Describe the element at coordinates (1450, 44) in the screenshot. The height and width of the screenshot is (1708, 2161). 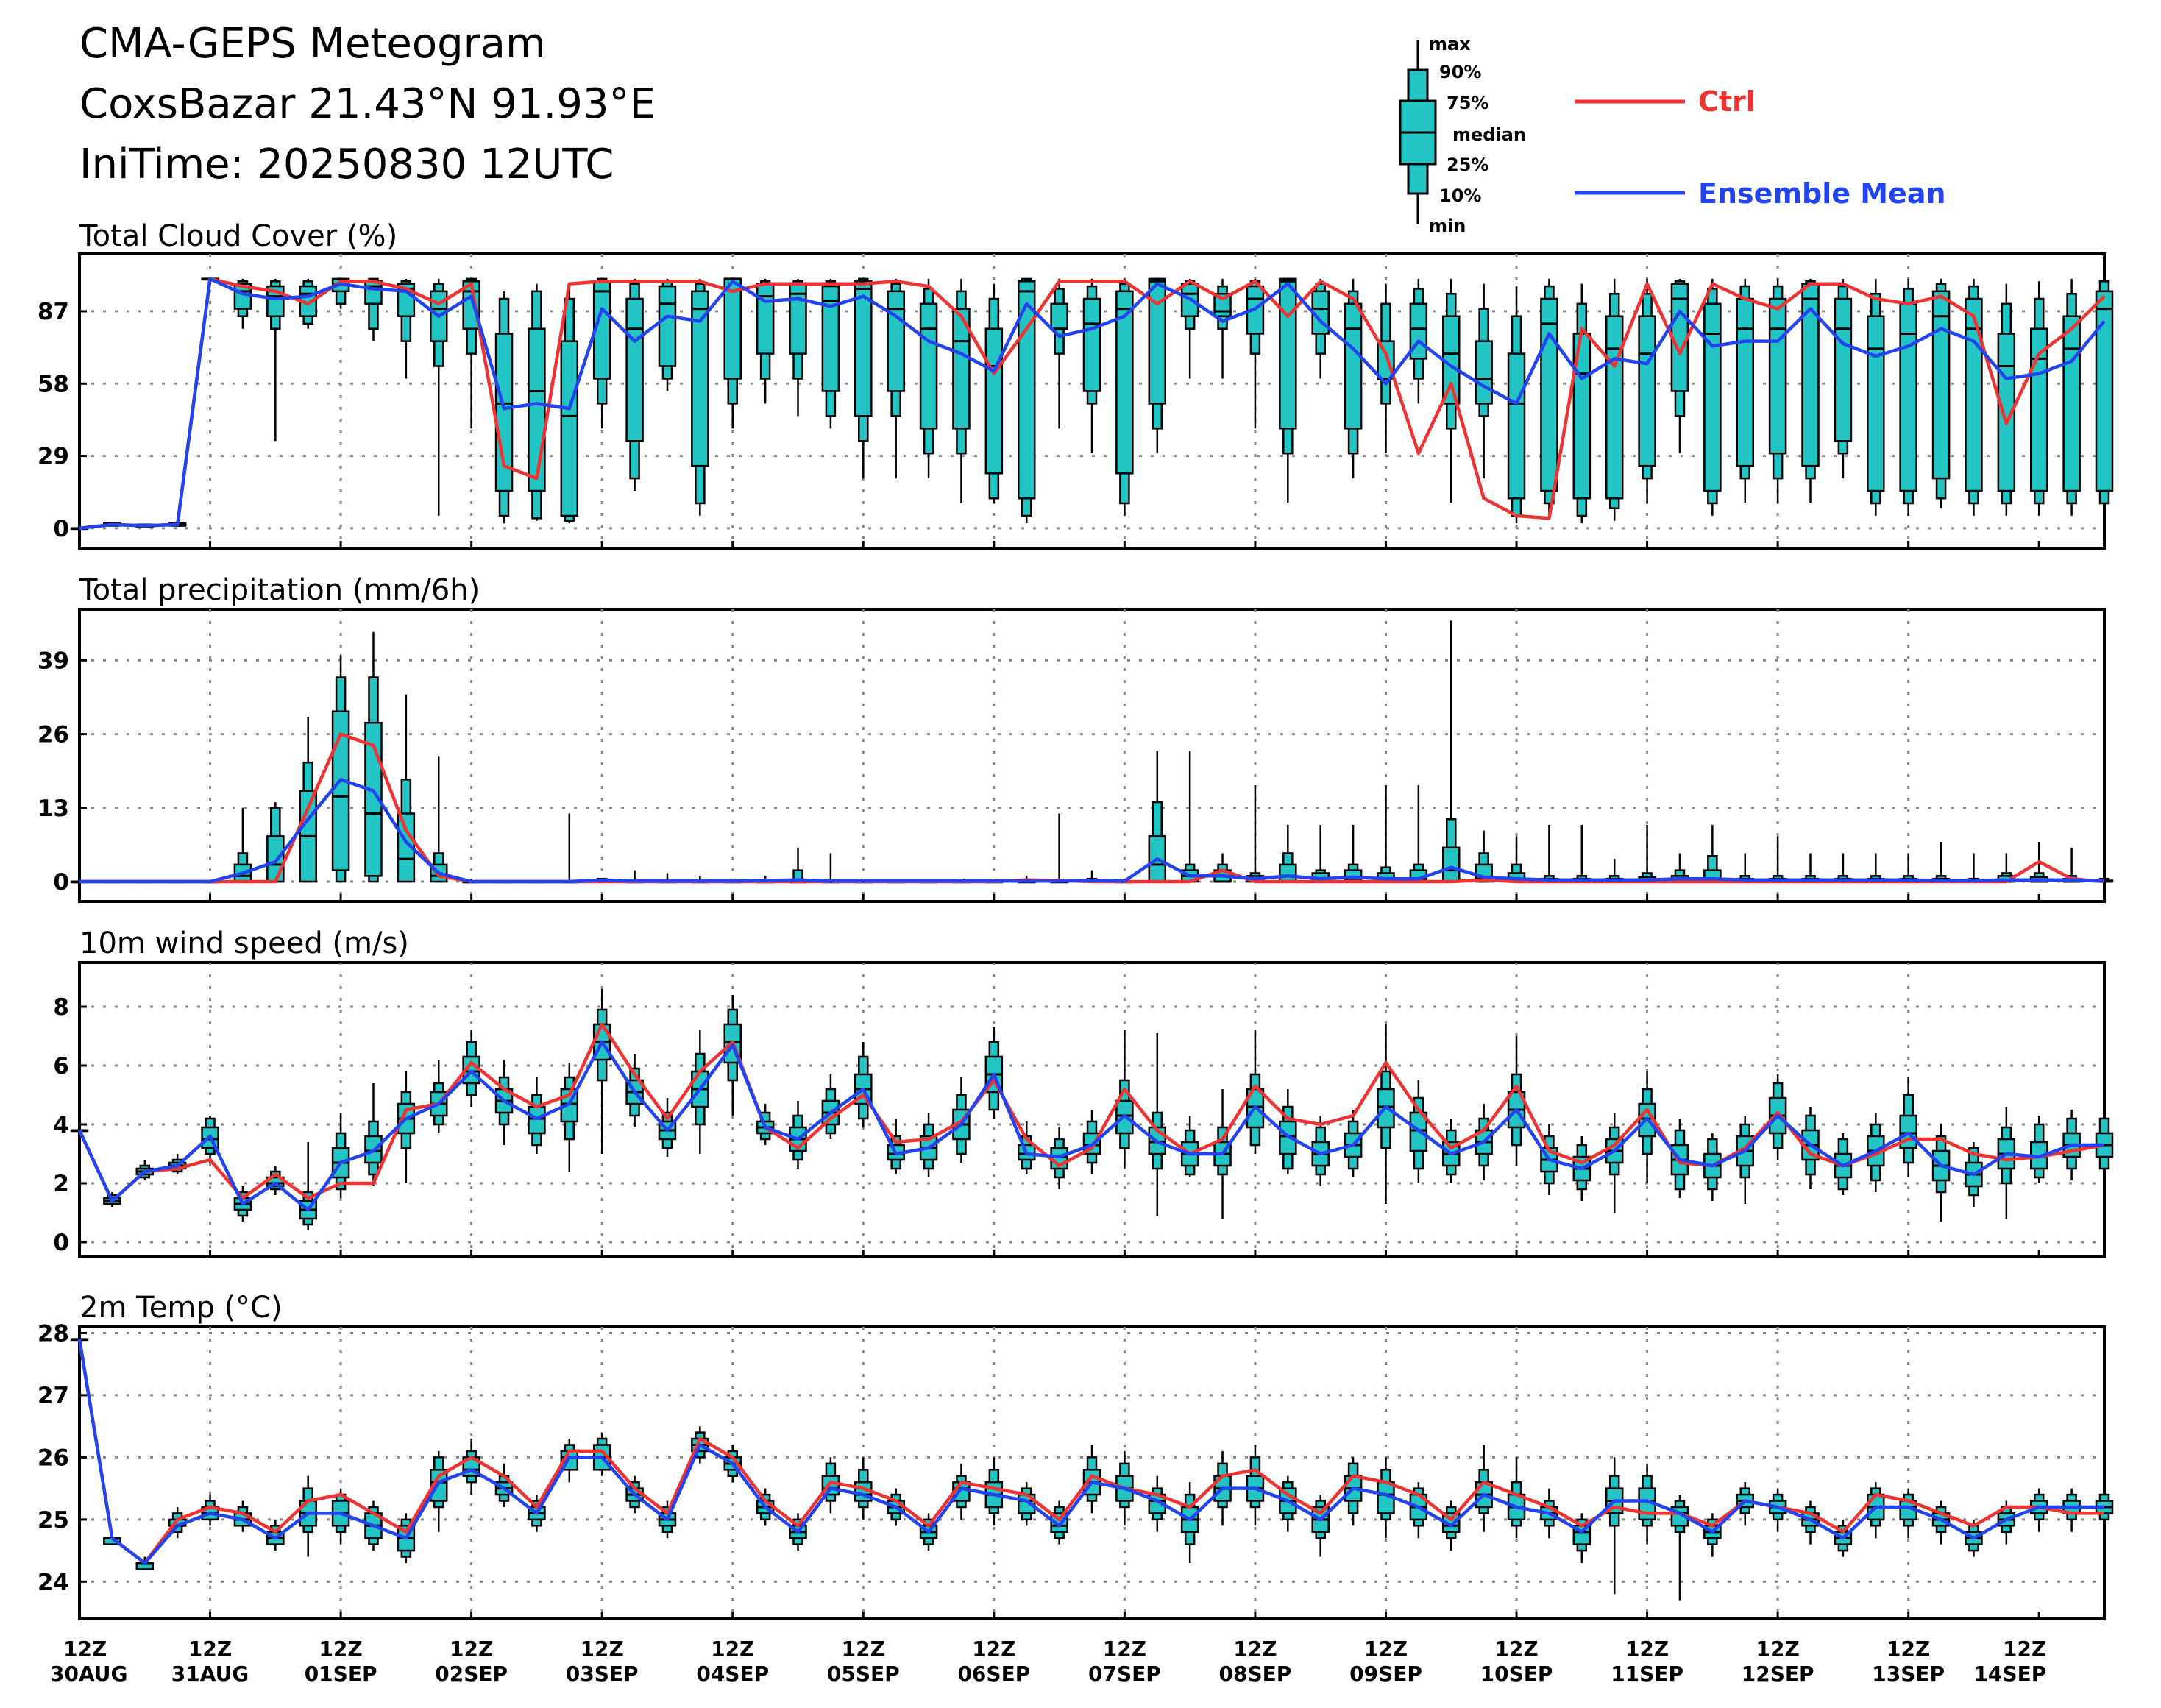
I see `legend-label-max: max` at that location.